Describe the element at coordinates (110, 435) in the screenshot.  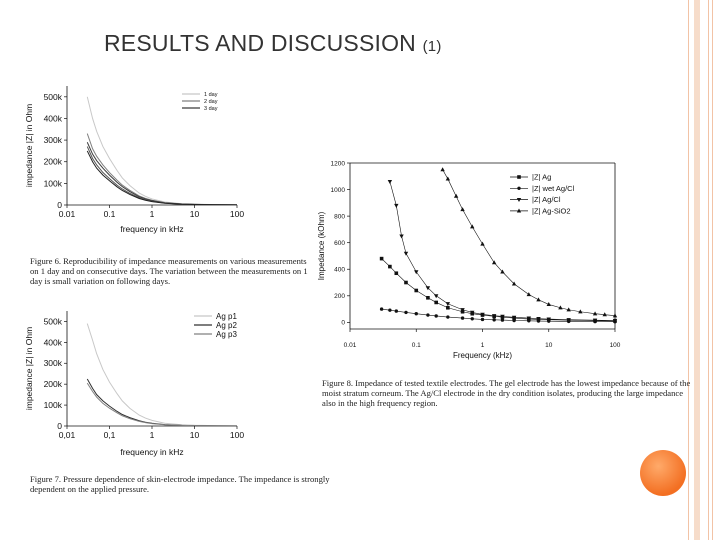
I see `x-tick-label: 0,1` at that location.